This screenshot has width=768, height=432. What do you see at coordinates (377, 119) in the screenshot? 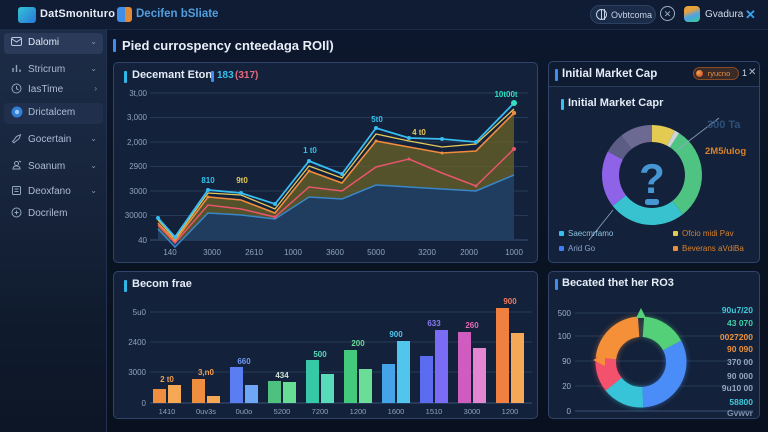
I see `svg-text: 5t0` at bounding box center [377, 119].